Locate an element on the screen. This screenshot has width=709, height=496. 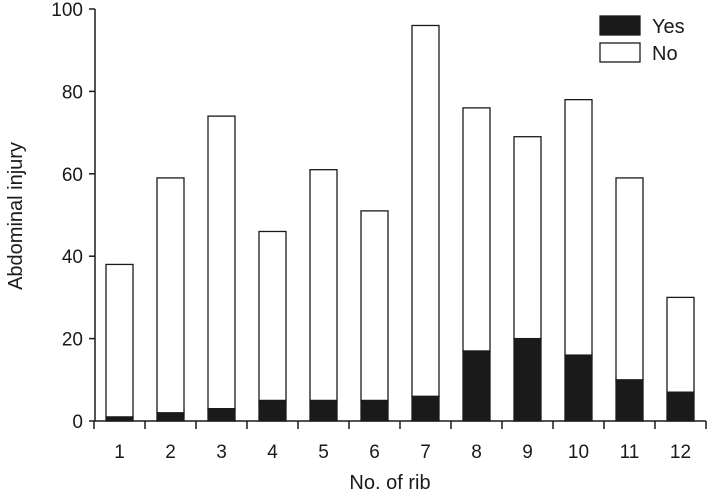
legend-label-yes: Yes is located at coordinates (668, 27).